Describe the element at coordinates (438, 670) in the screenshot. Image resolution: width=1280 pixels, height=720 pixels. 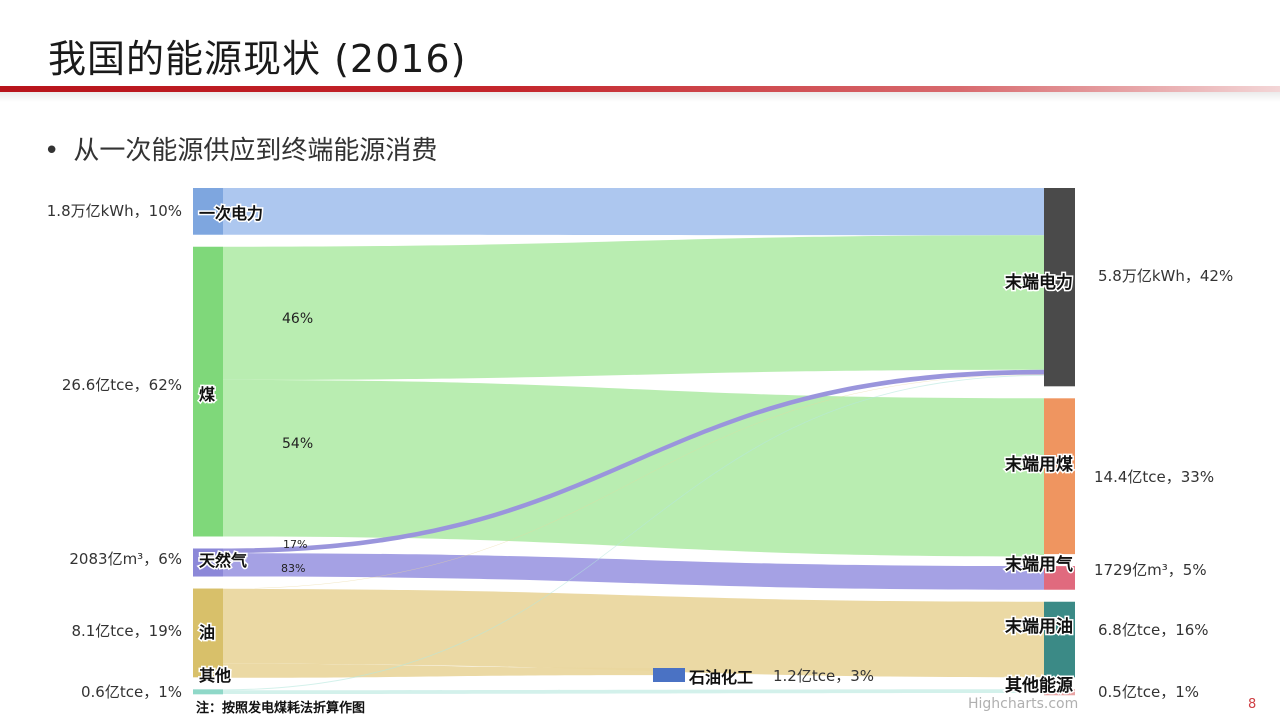
I see `link-oil-to-petrochemical` at that location.